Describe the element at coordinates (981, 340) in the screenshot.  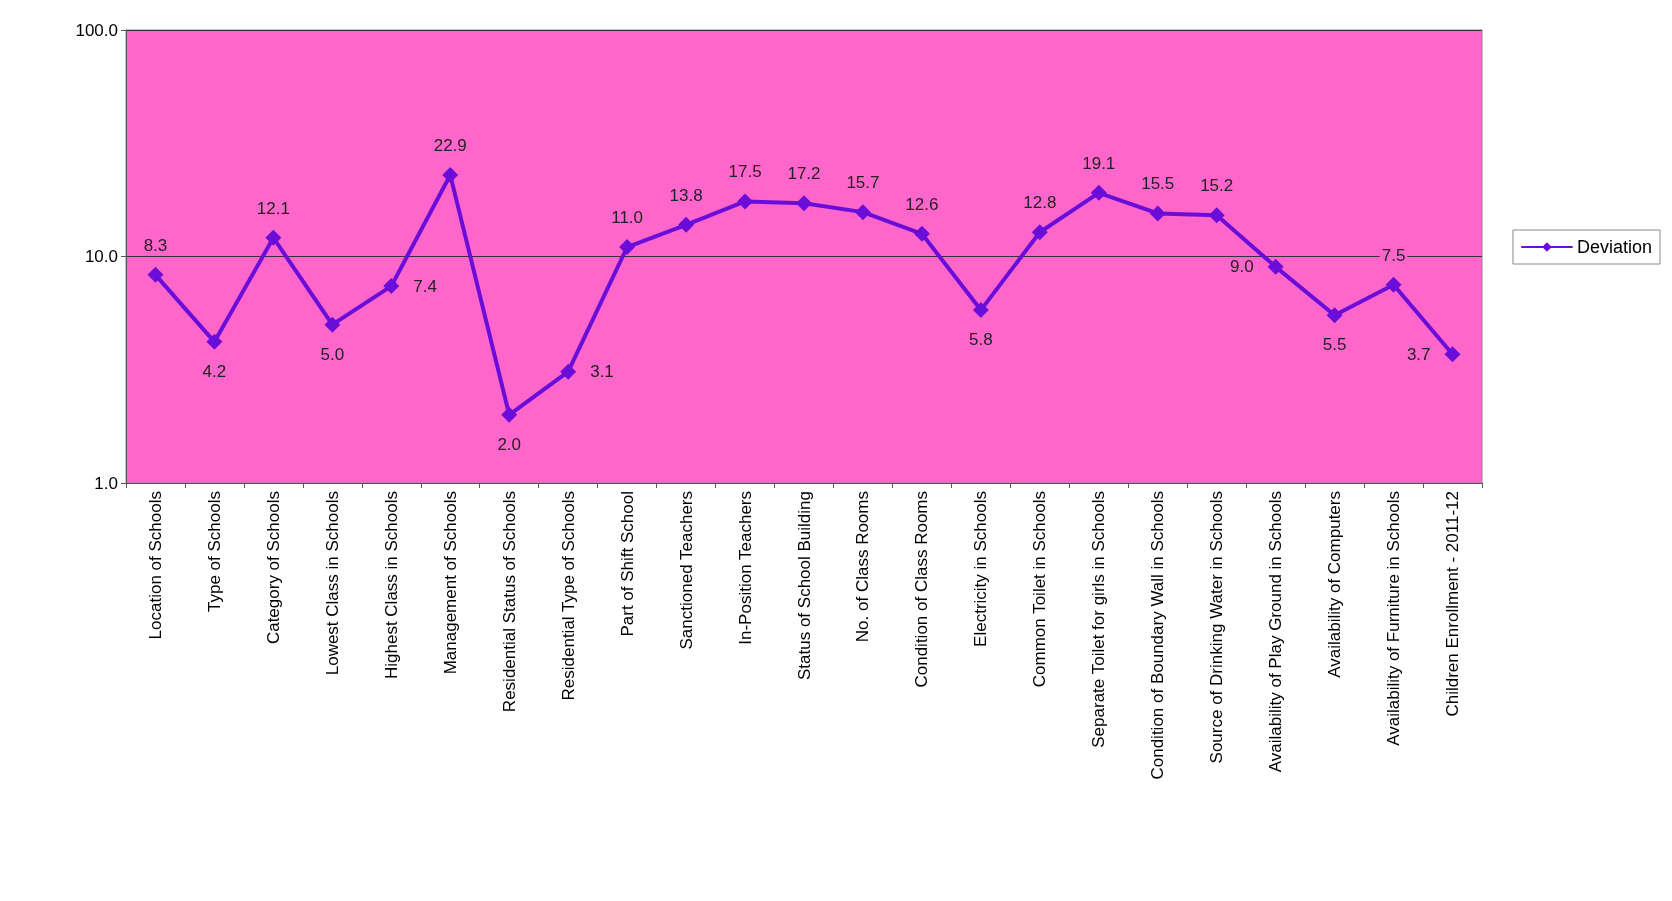
I see `text: 5.8` at that location.